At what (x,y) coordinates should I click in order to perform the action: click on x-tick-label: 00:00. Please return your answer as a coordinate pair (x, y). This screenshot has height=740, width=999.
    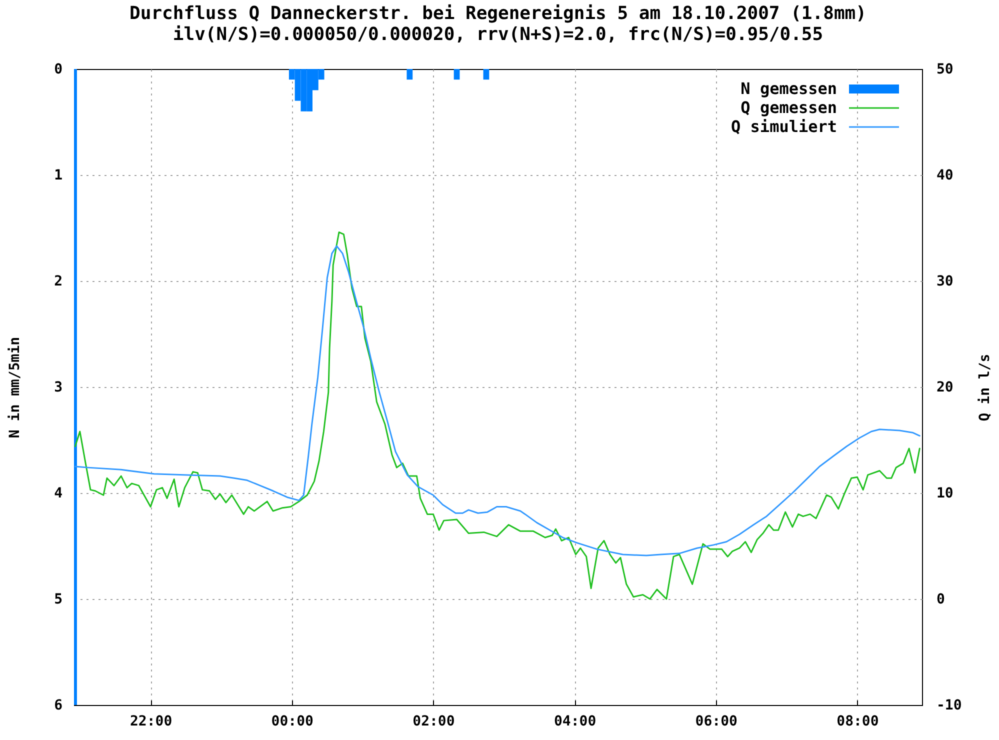
    Looking at the image, I should click on (292, 722).